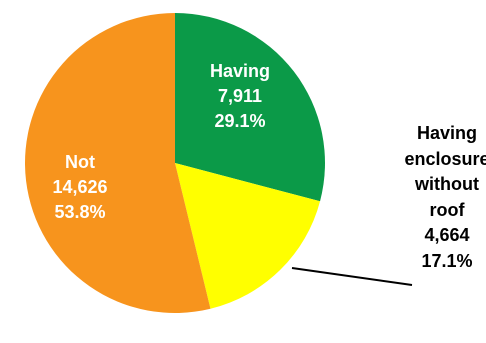  Describe the element at coordinates (248, 236) in the screenshot. I see `pie-slice` at that location.